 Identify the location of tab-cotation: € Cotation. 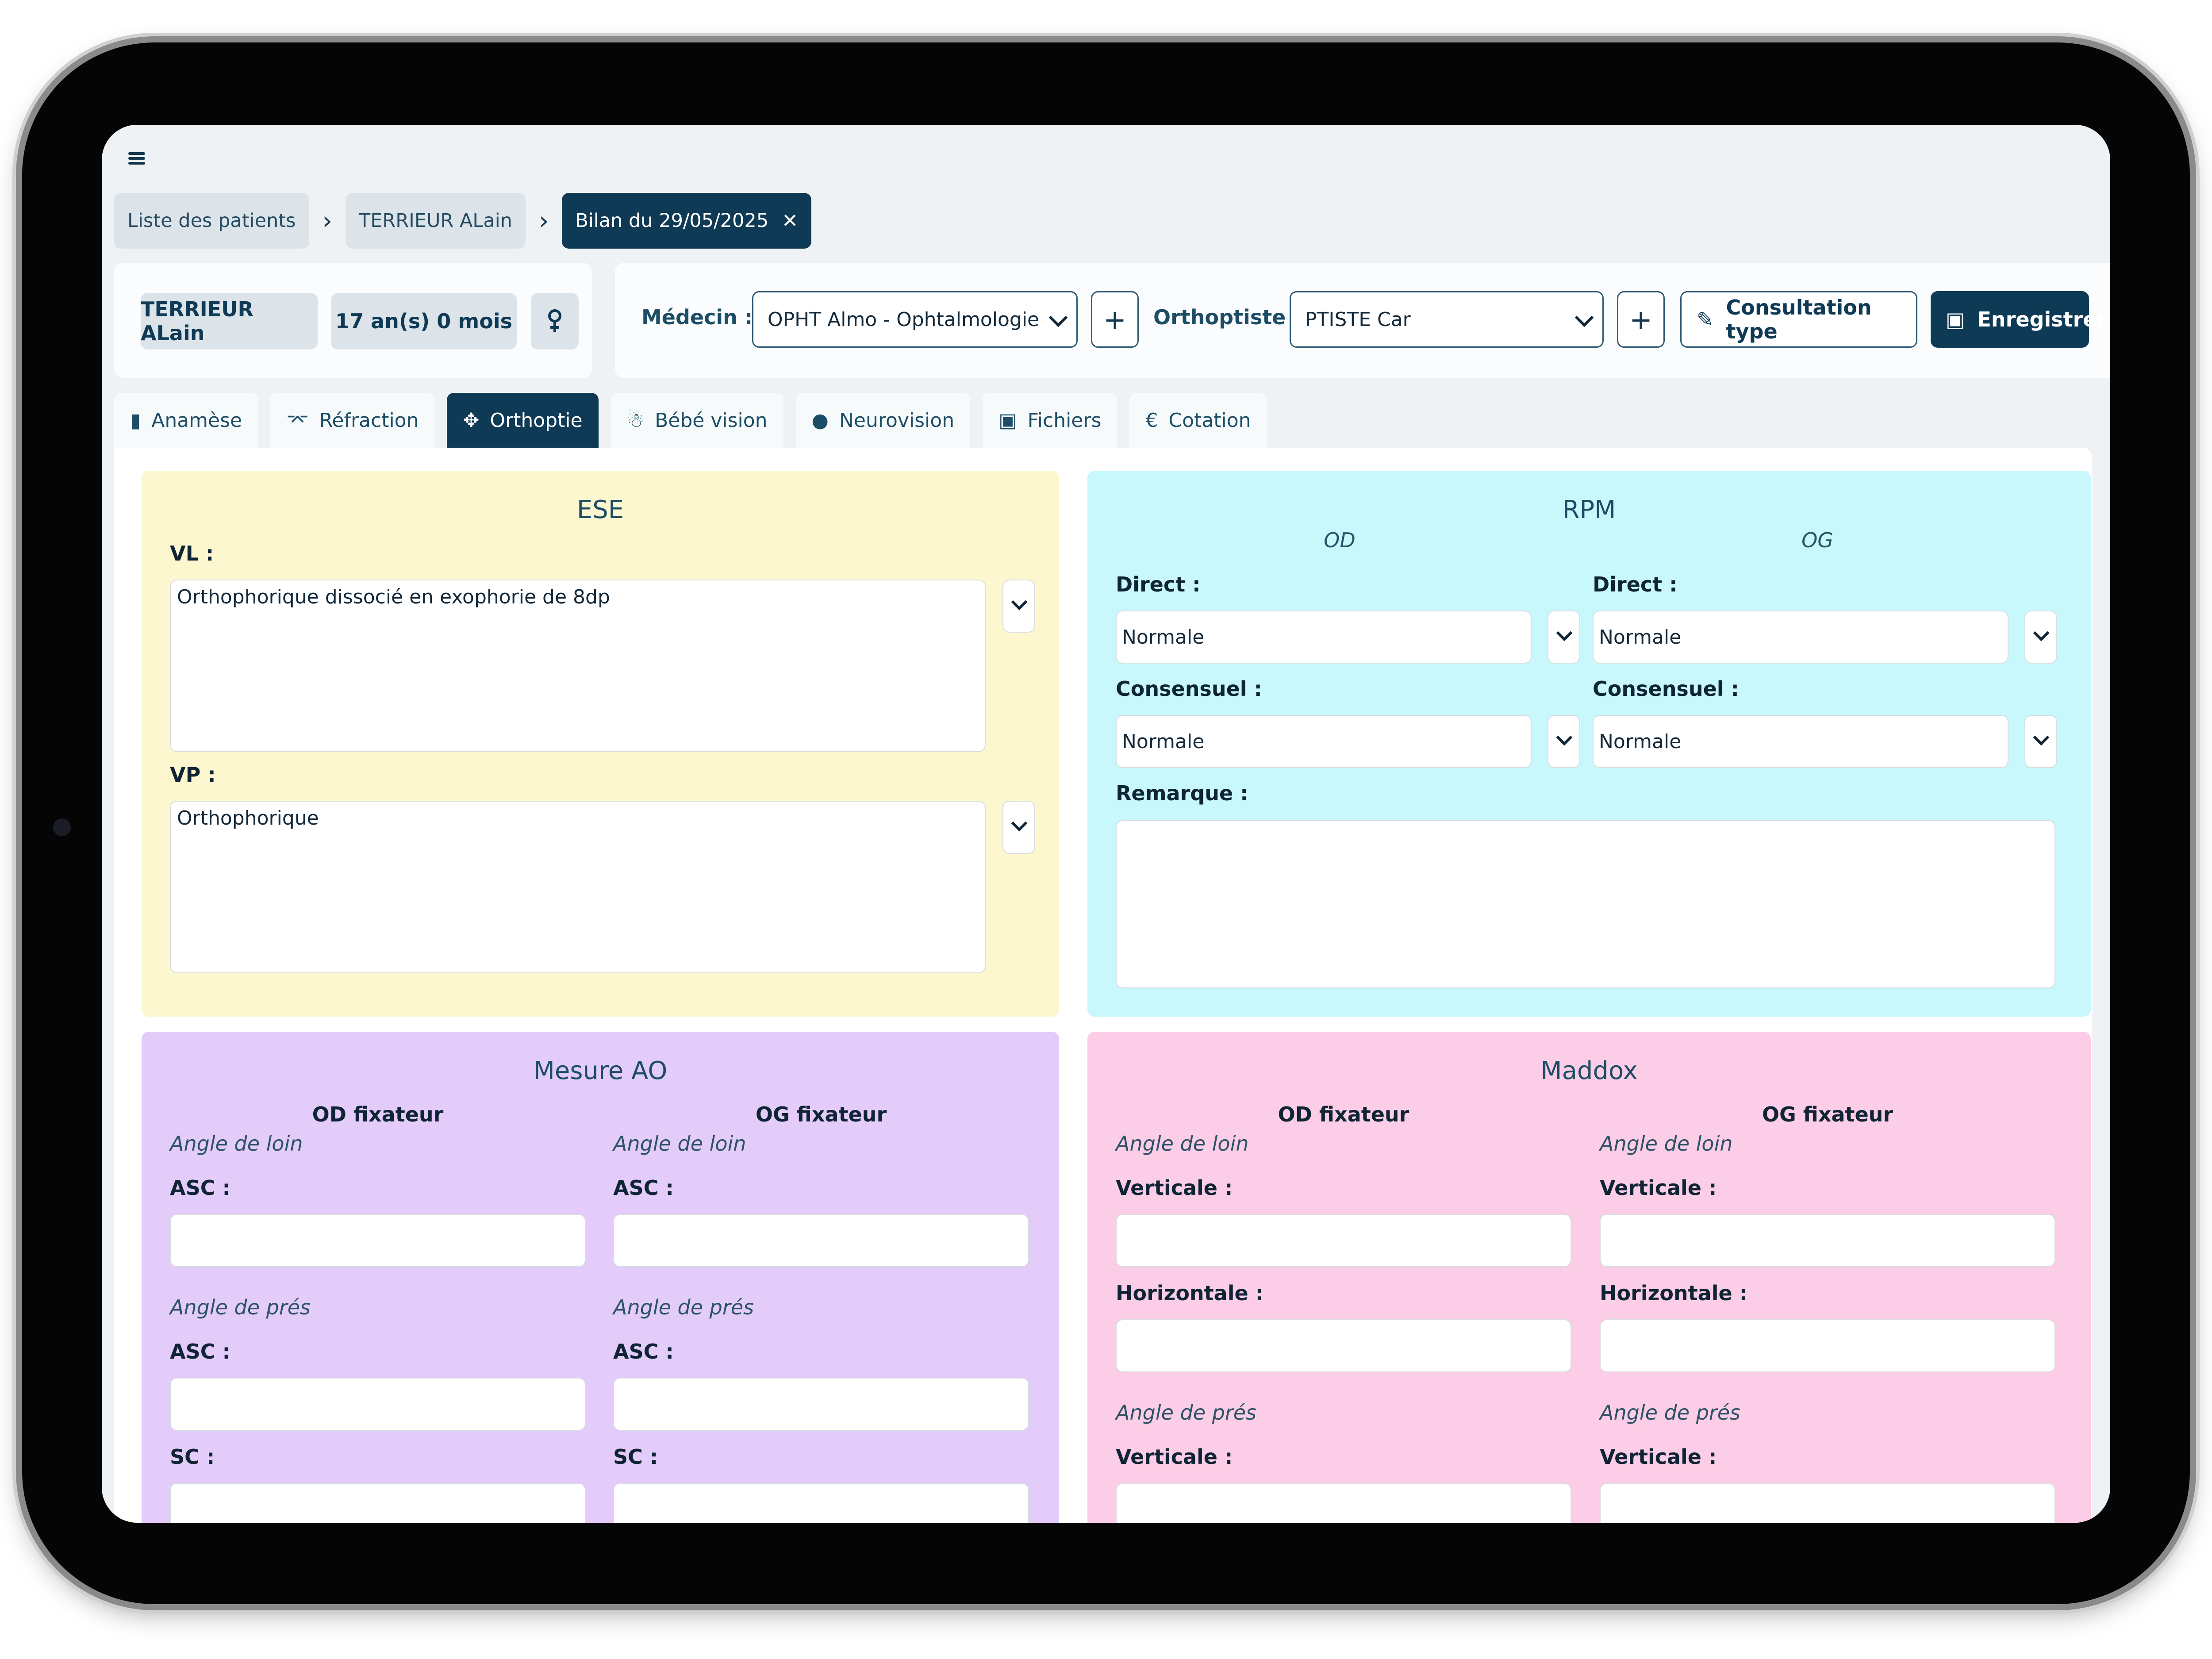
(1198, 421).